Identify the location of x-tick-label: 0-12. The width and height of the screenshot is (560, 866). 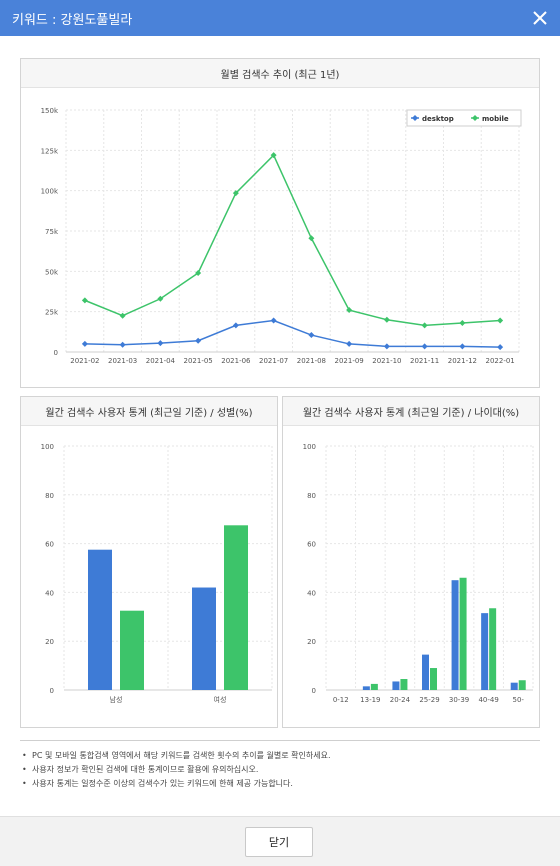
(341, 700).